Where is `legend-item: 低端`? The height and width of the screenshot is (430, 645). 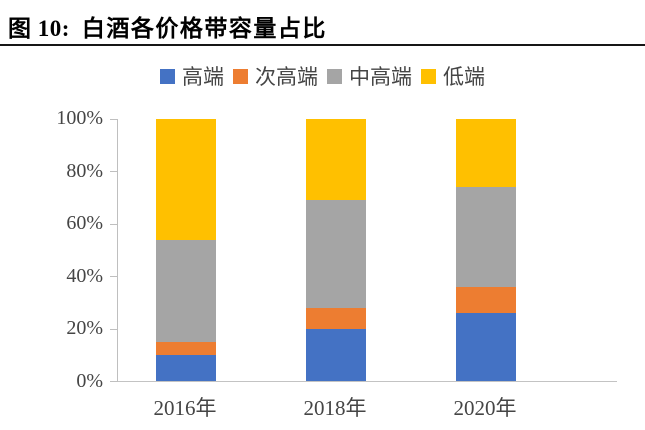
legend-item: 低端 is located at coordinates (453, 76).